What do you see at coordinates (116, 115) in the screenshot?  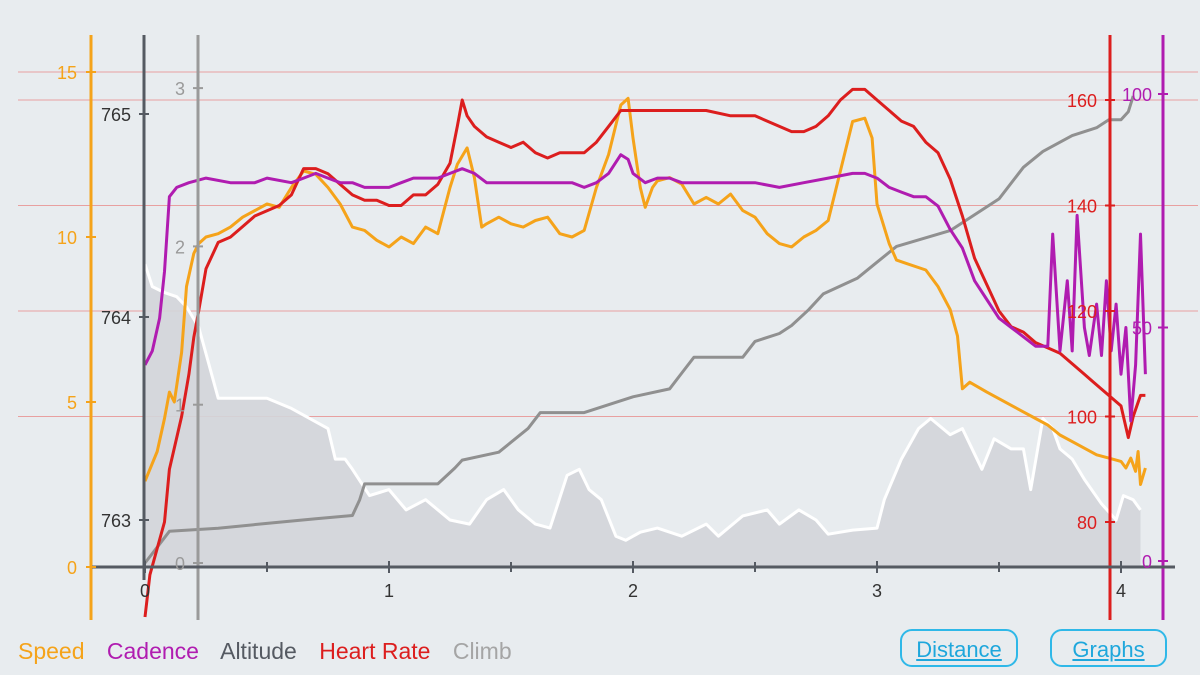 I see `altitude-tick-label: 765` at bounding box center [116, 115].